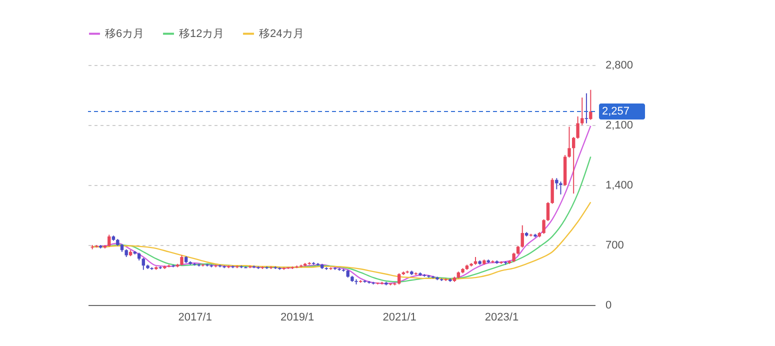 This screenshot has height=346, width=775. I want to click on legend-label: 移12カ月, so click(201, 34).